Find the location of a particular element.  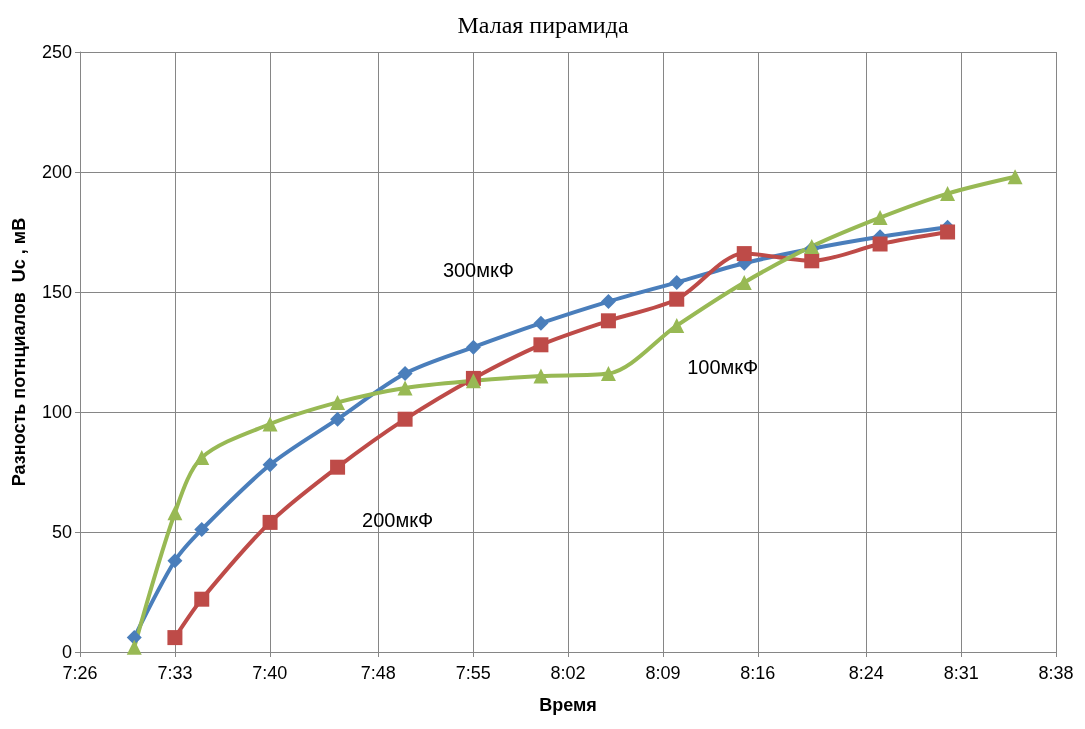

y-tick-label: 0 is located at coordinates (66, 652).